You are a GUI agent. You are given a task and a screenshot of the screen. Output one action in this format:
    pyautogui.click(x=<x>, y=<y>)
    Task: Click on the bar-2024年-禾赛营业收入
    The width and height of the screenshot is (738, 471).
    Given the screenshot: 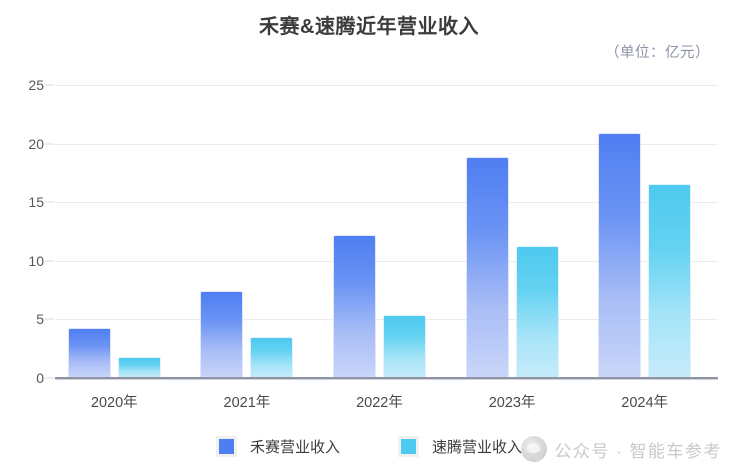 What is the action you would take?
    pyautogui.click(x=620, y=256)
    